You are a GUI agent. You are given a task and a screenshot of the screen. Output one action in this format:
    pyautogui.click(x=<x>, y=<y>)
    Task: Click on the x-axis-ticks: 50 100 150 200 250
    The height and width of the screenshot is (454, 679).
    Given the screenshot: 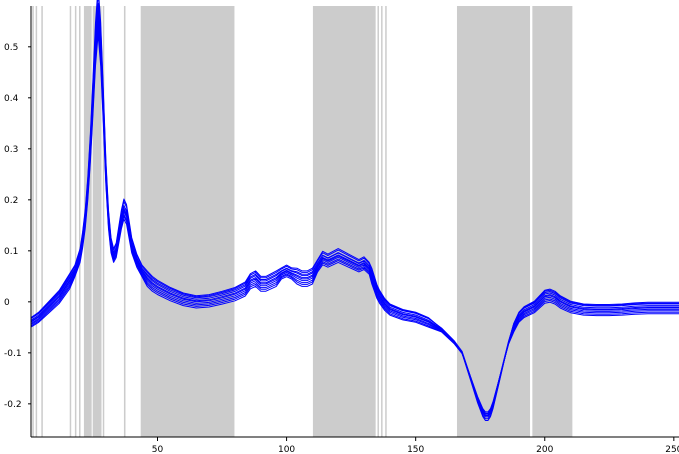 What is the action you would take?
    pyautogui.click(x=415, y=445)
    